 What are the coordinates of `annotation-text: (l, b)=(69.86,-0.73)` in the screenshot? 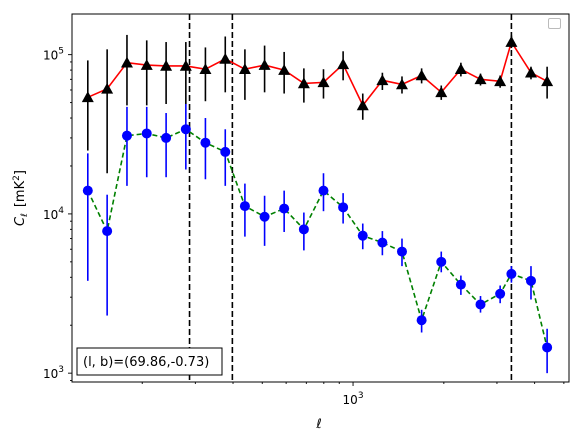 It's located at (146, 362).